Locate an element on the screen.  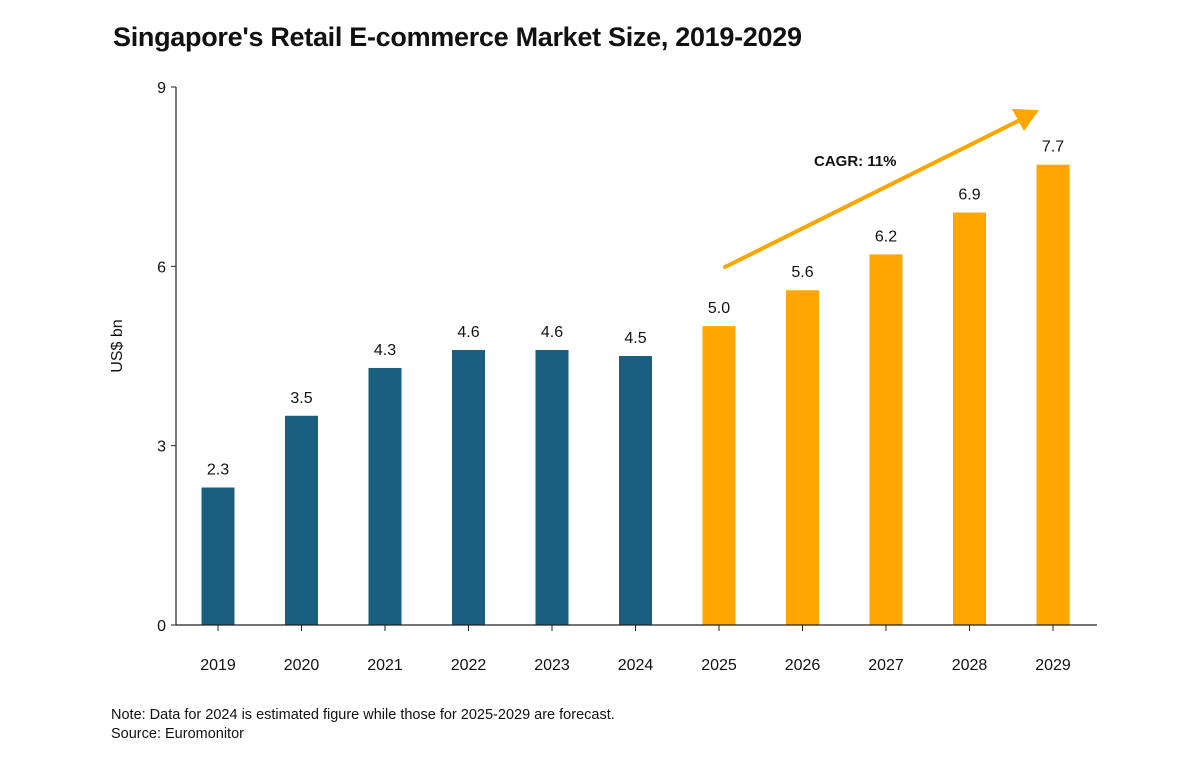
data-label-2019: 2.3 is located at coordinates (218, 470).